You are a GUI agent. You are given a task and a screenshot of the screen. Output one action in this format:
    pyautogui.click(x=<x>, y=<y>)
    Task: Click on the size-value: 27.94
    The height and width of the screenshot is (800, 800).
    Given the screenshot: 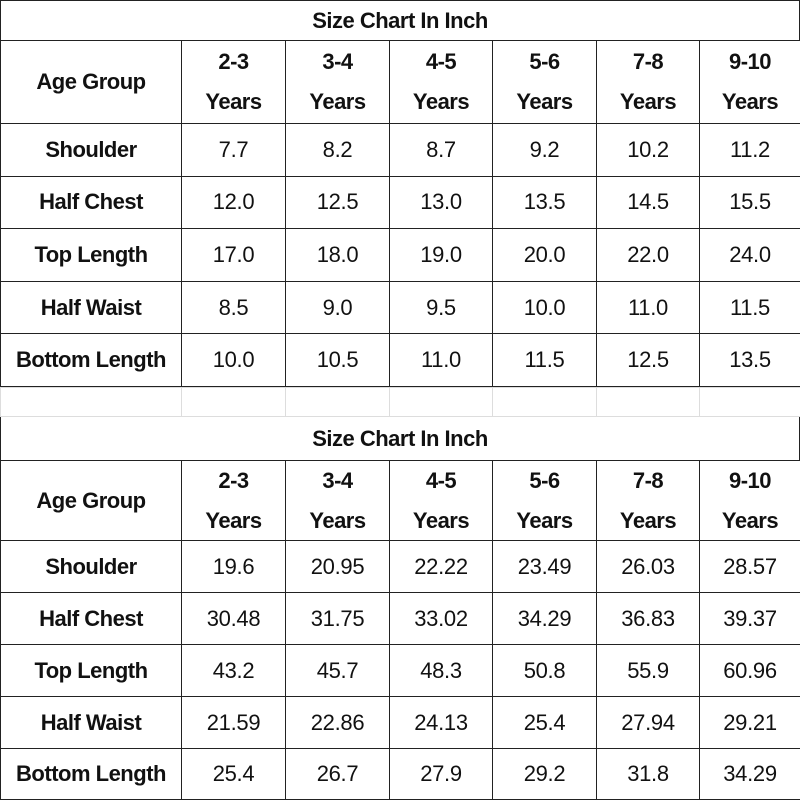 What is the action you would take?
    pyautogui.click(x=648, y=722)
    